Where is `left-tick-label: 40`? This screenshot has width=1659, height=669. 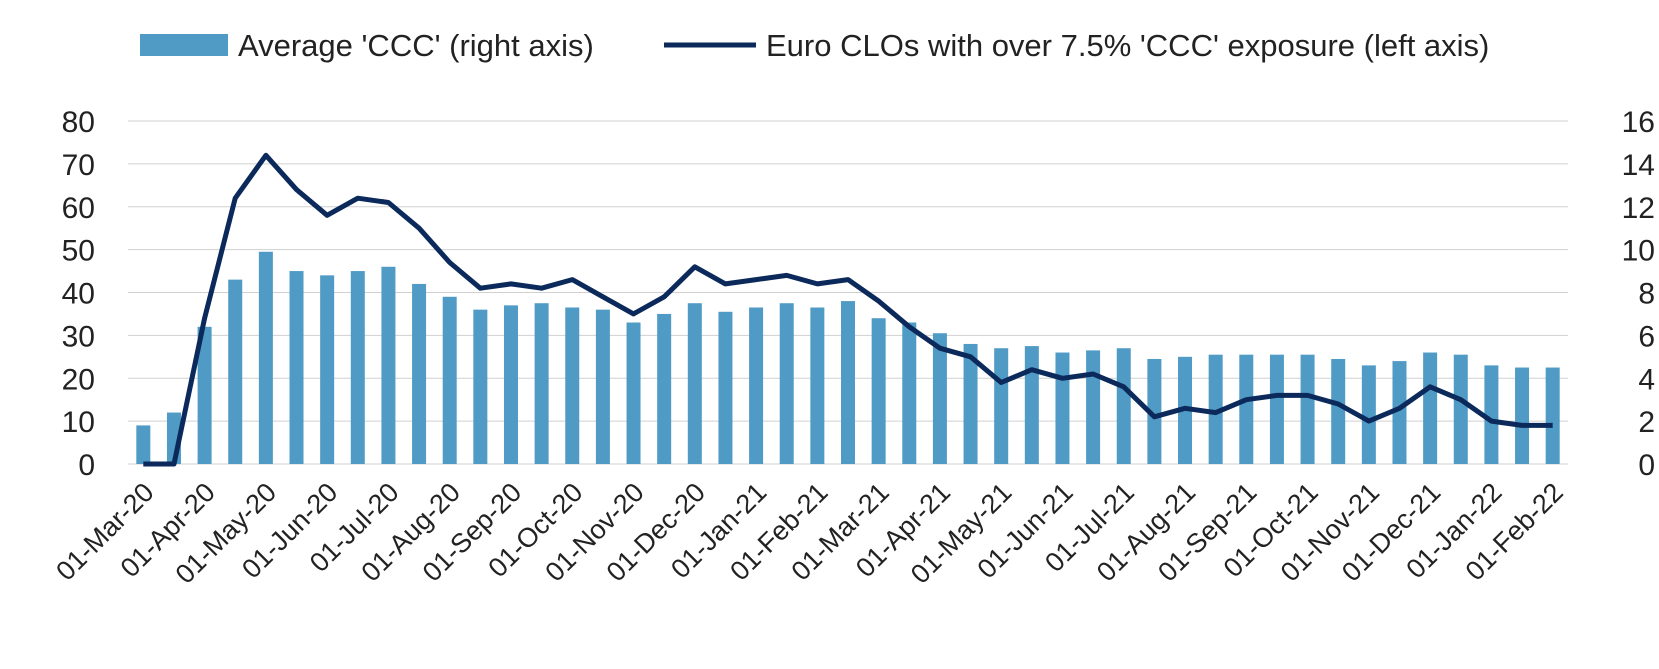
left-tick-label: 40 is located at coordinates (78, 294).